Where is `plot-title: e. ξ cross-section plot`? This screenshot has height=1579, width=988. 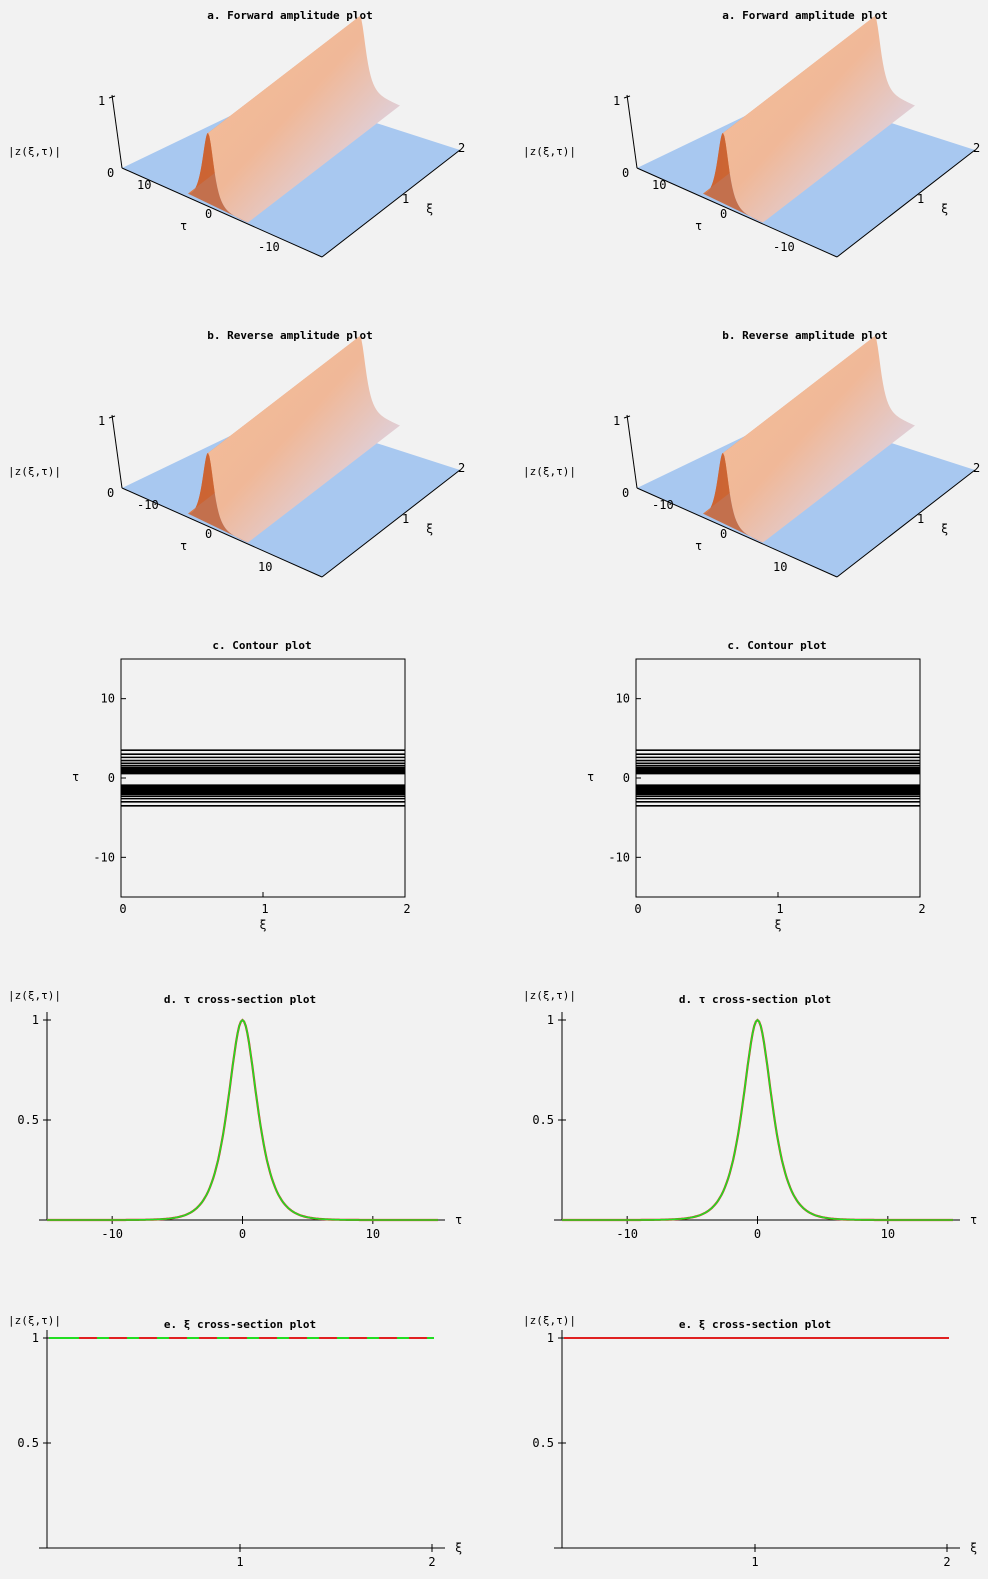 plot-title: e. ξ cross-section plot is located at coordinates (755, 1324).